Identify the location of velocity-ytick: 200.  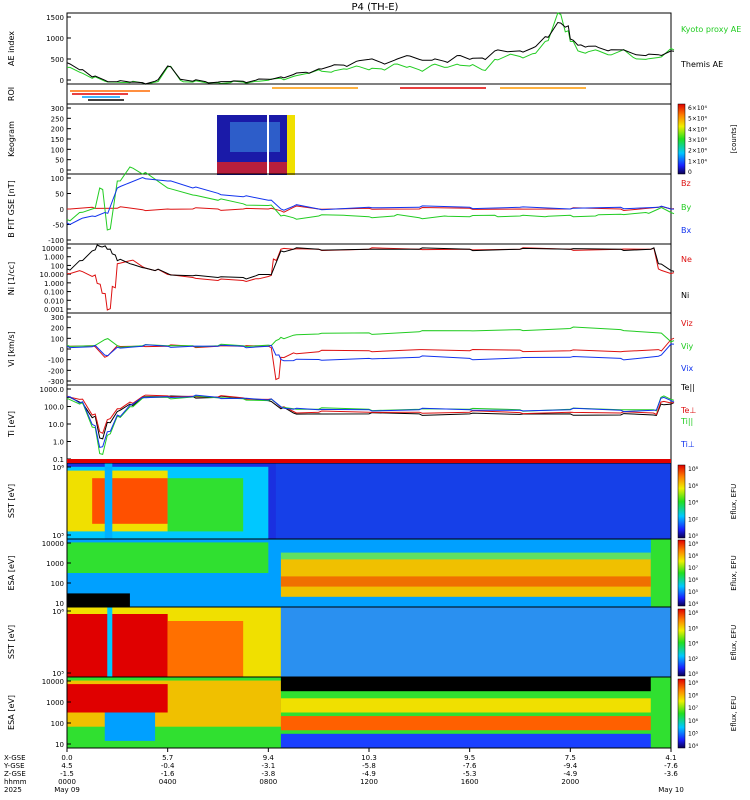
(57, 329).